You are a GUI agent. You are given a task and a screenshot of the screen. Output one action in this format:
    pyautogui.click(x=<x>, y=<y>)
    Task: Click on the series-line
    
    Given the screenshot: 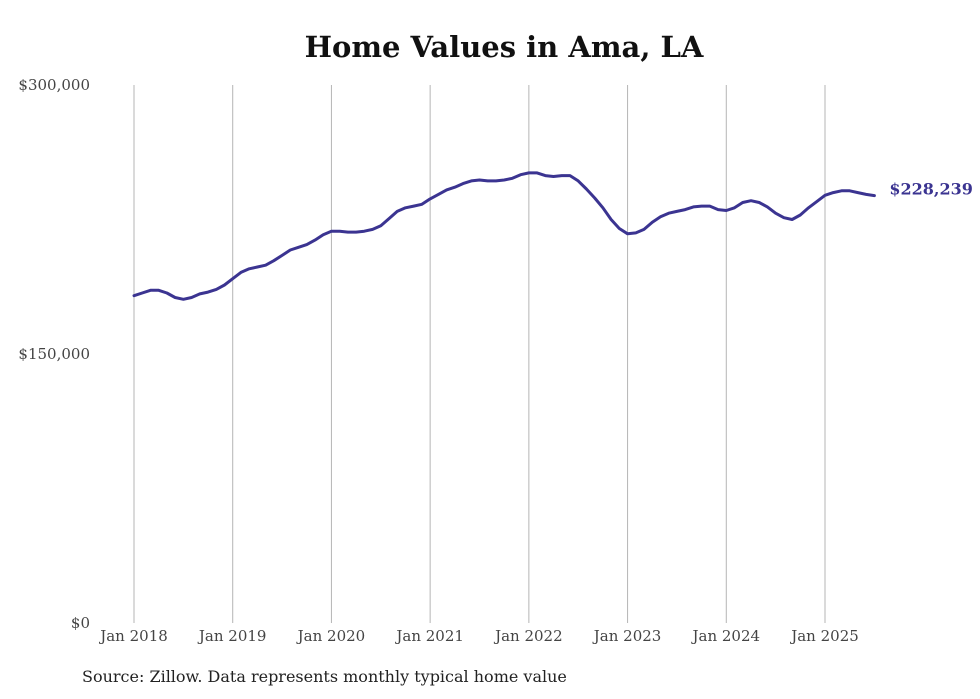 What is the action you would take?
    pyautogui.click(x=504, y=236)
    